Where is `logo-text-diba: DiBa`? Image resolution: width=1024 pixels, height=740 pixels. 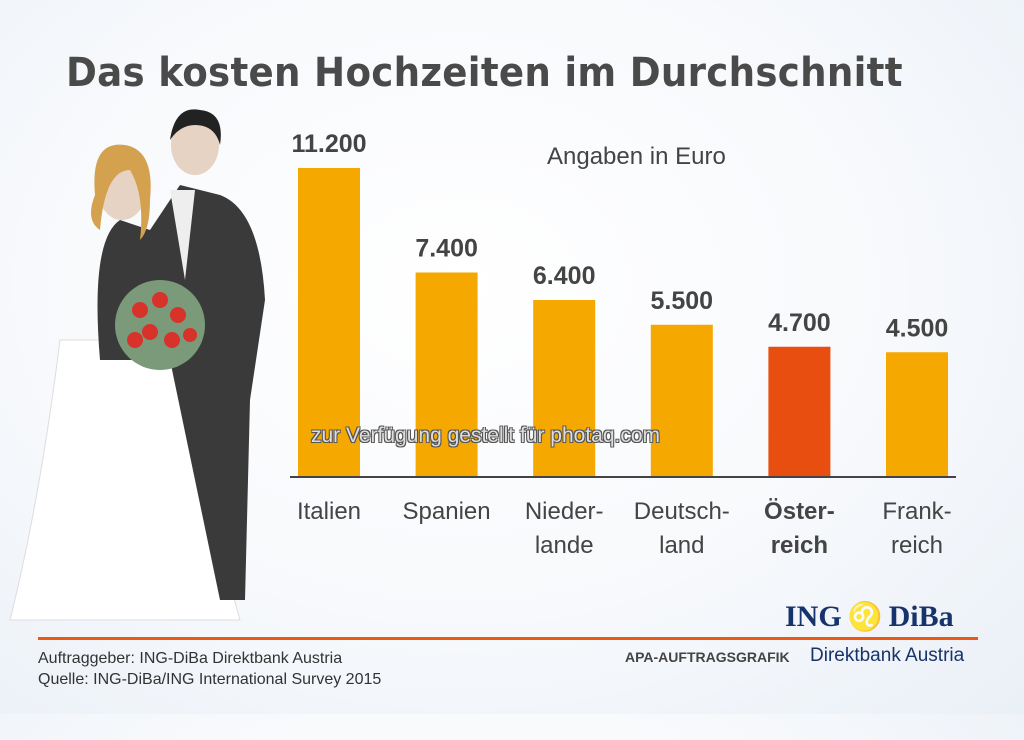
logo-text-diba: DiBa is located at coordinates (921, 616).